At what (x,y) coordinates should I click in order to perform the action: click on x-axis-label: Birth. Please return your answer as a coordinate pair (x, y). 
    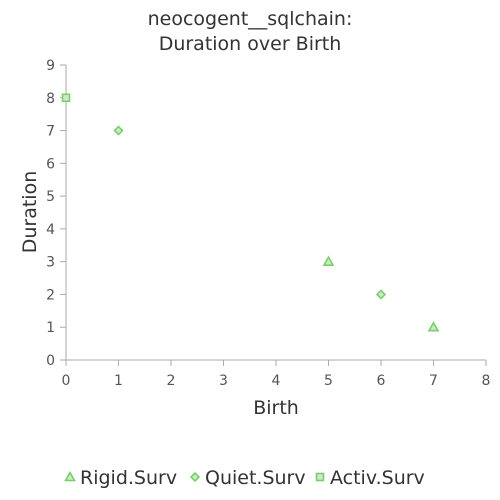
    Looking at the image, I should click on (276, 408).